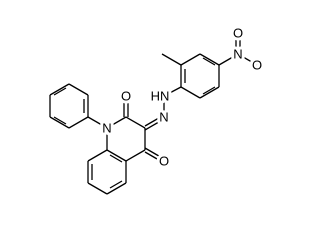 The image size is (320, 240). I want to click on atom-label: HN, so click(160, 96).